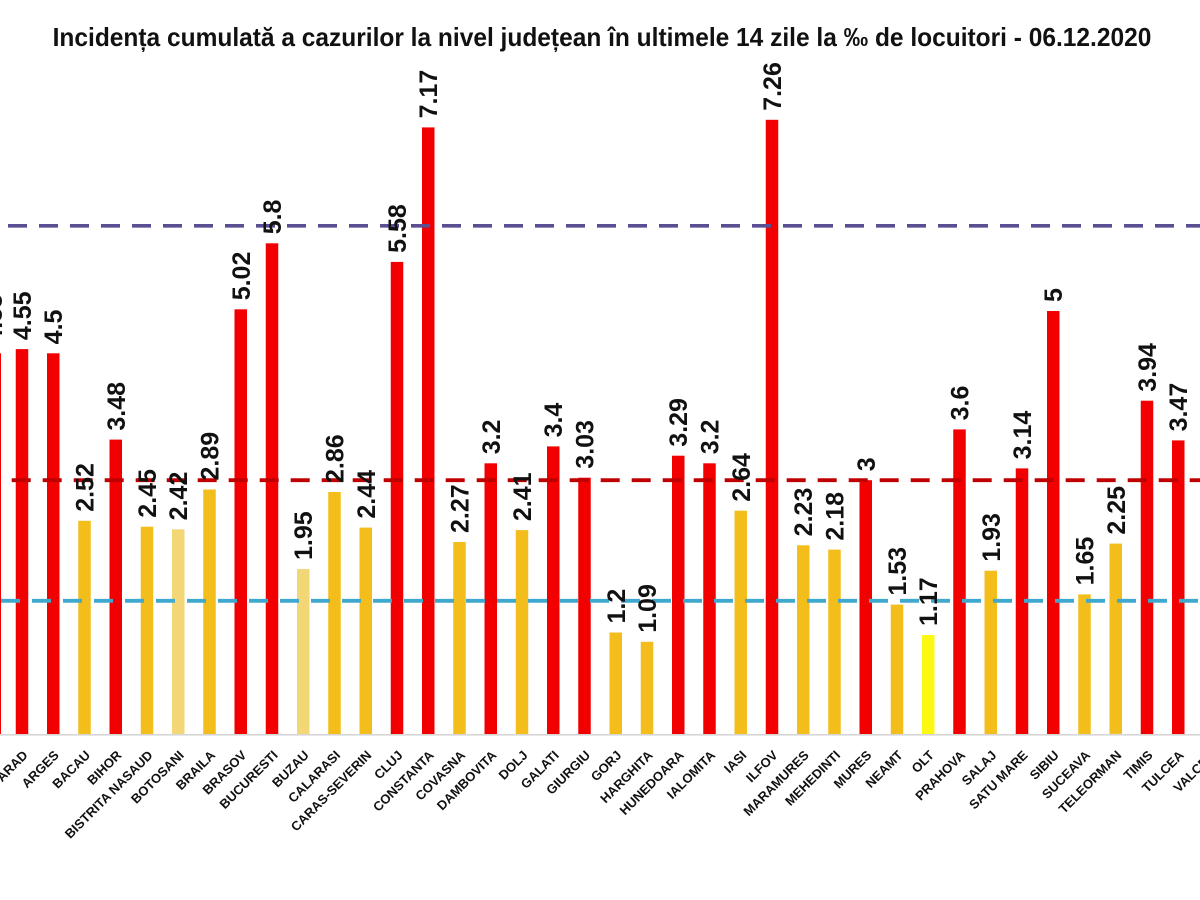 This screenshot has height=900, width=1200. What do you see at coordinates (836, 516) in the screenshot?
I see `svg-text: 2.18` at bounding box center [836, 516].